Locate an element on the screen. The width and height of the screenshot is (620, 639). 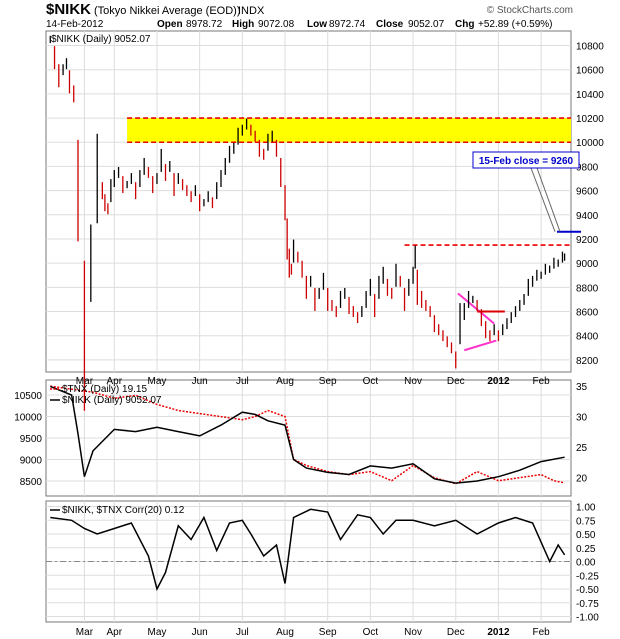
price-tick-label: 9400 is located at coordinates (587, 216).